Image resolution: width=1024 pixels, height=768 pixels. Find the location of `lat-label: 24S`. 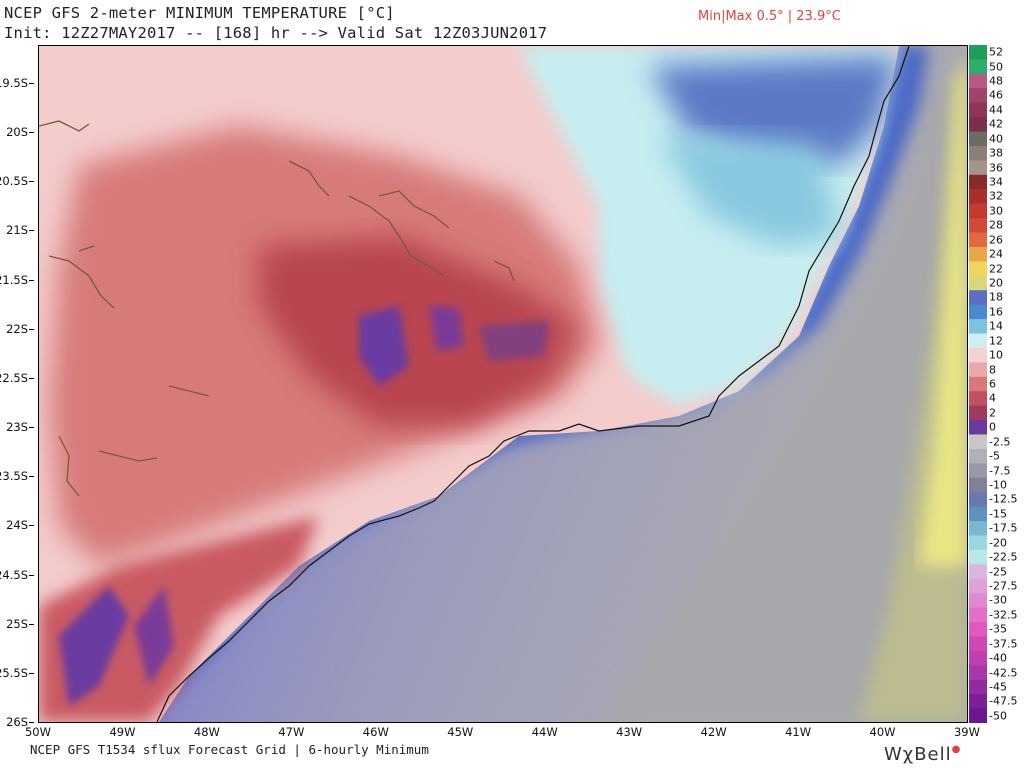

lat-label: 24S is located at coordinates (17, 525).